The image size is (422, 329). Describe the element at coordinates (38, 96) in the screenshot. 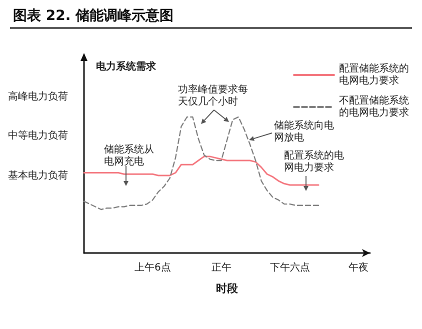

I see `text: 高峰电力负荷` at that location.